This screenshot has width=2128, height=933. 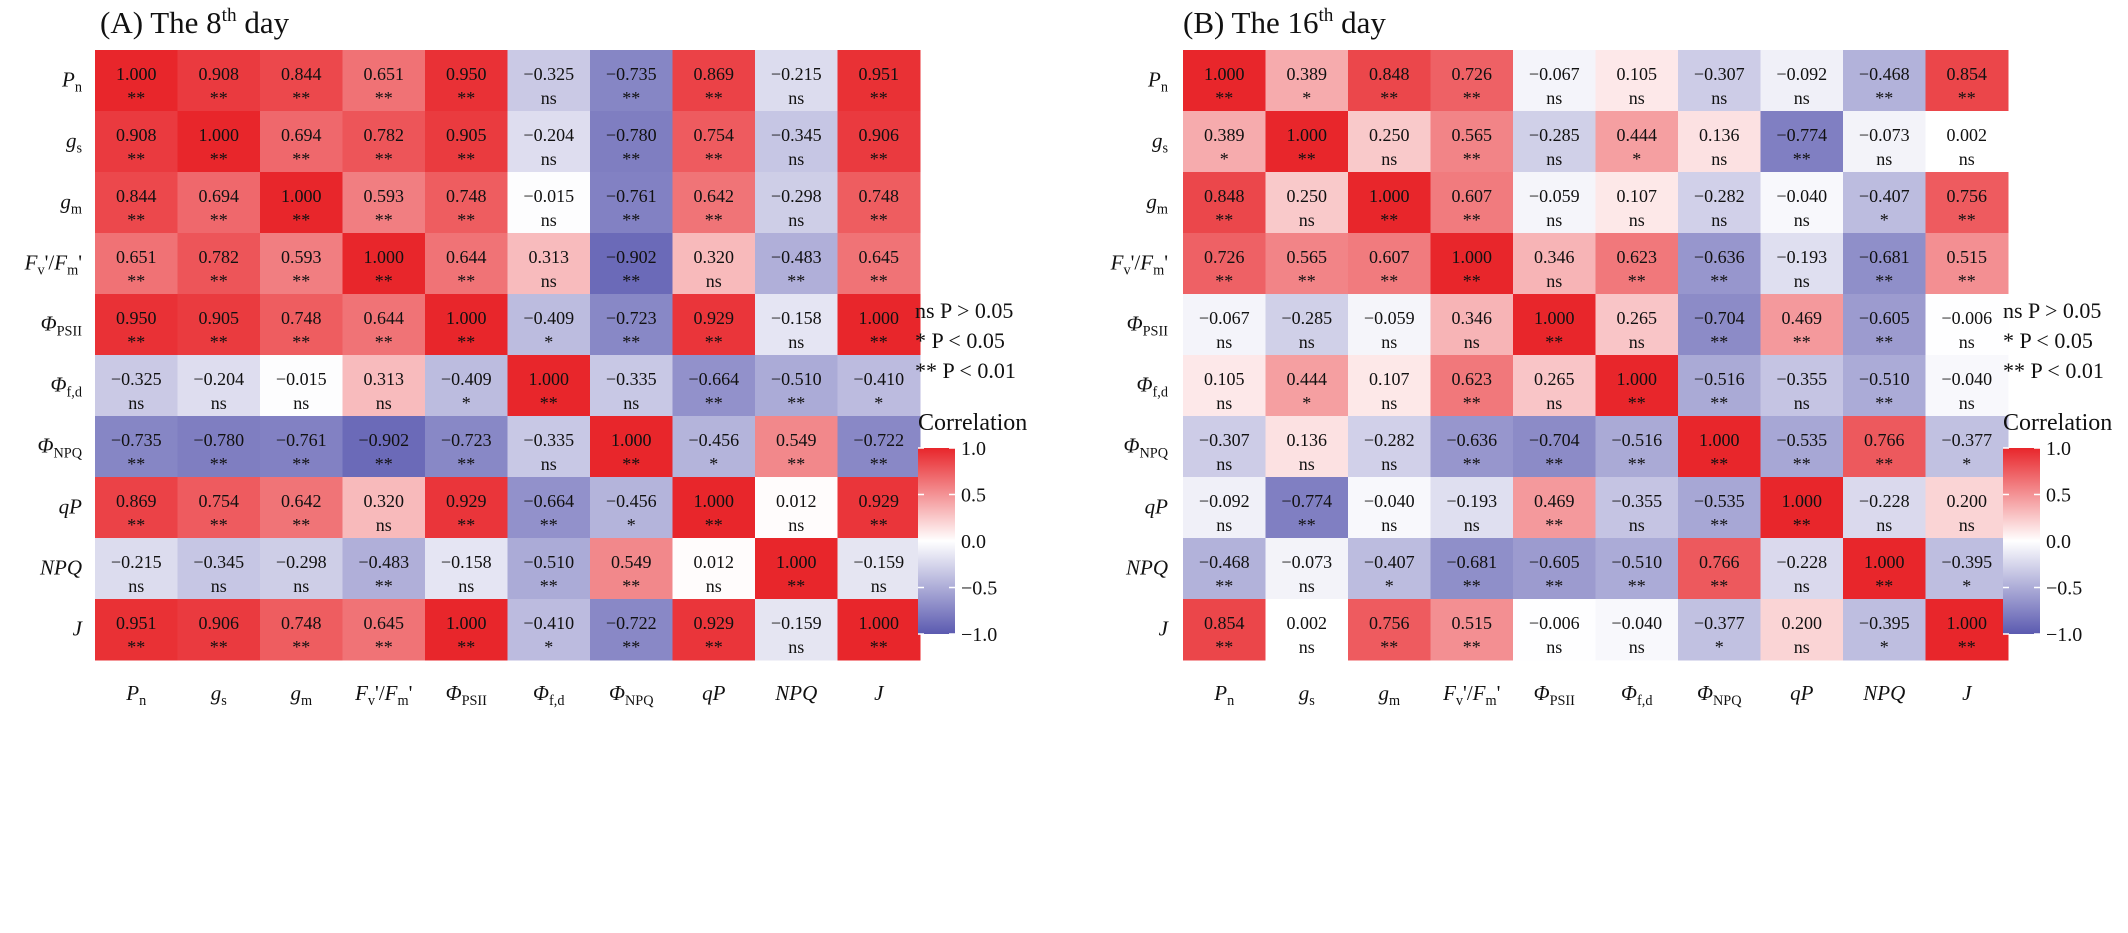 What do you see at coordinates (1554, 135) in the screenshot?
I see `cell-value-label: −0.285` at bounding box center [1554, 135].